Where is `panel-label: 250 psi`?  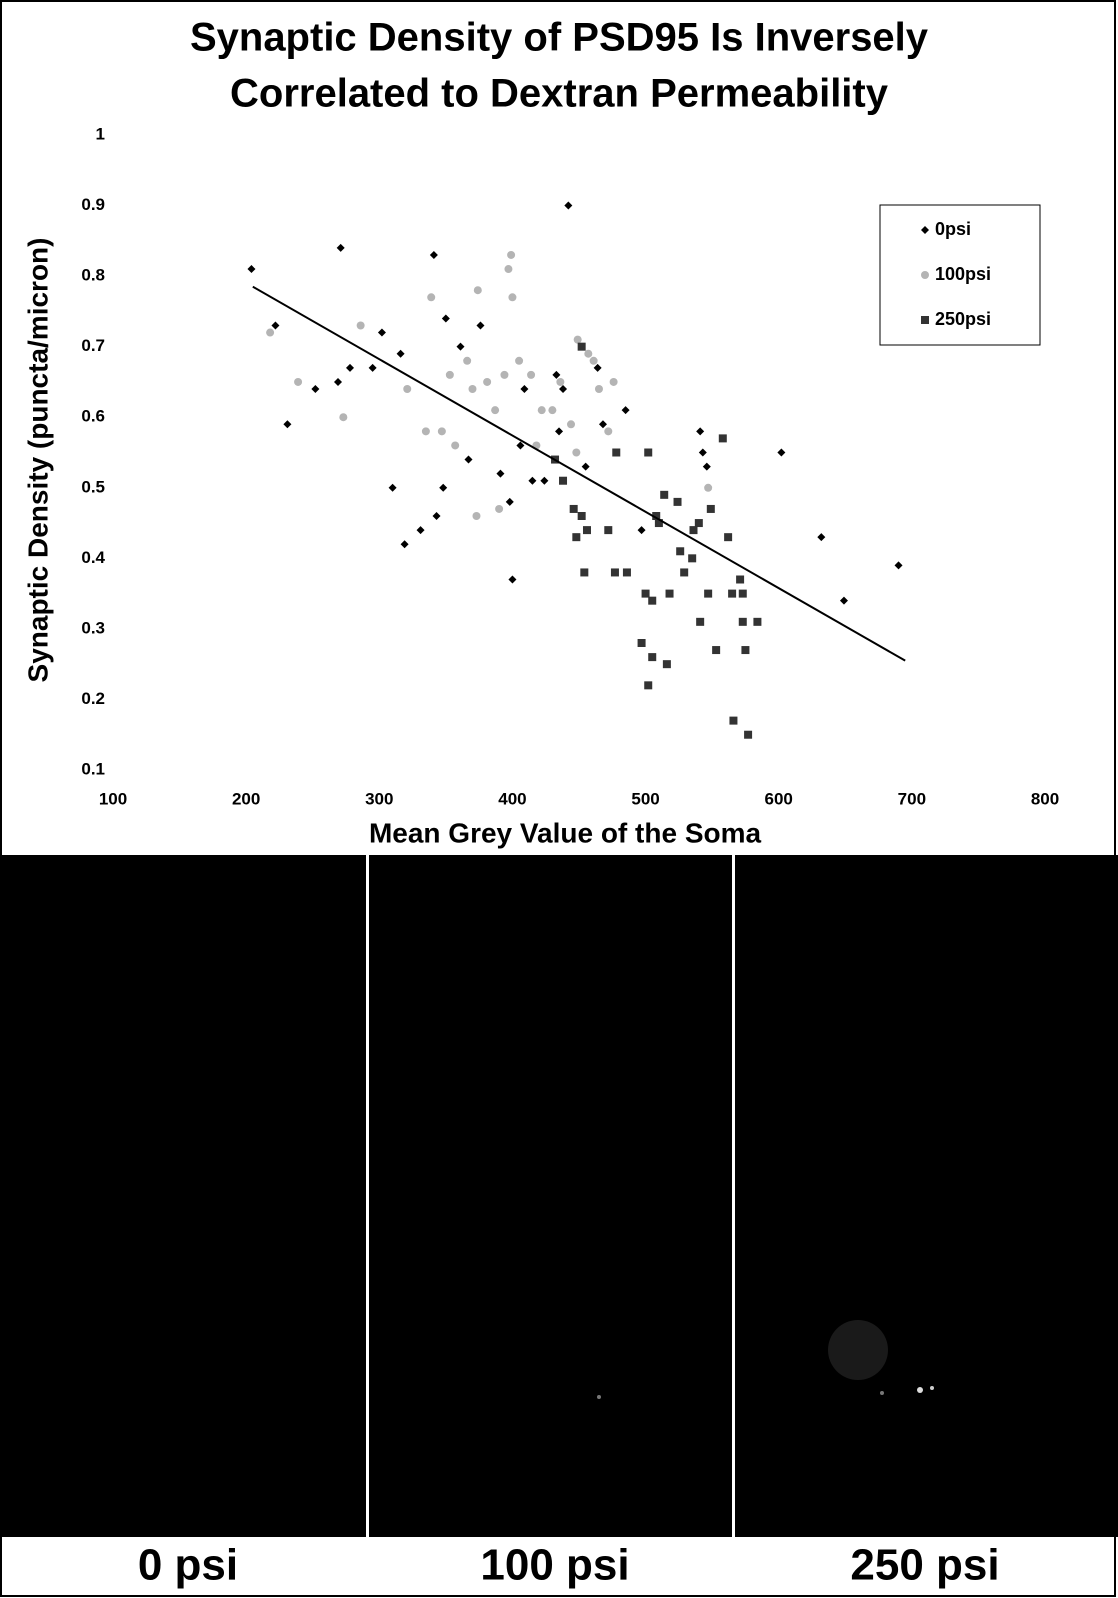
panel-label: 250 psi is located at coordinates (924, 1565).